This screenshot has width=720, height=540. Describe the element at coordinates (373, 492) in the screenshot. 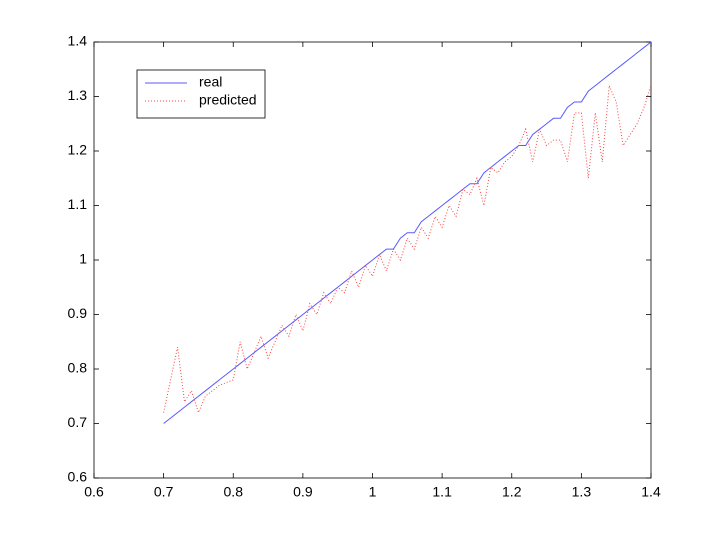

I see `x-tick-label: 1` at that location.